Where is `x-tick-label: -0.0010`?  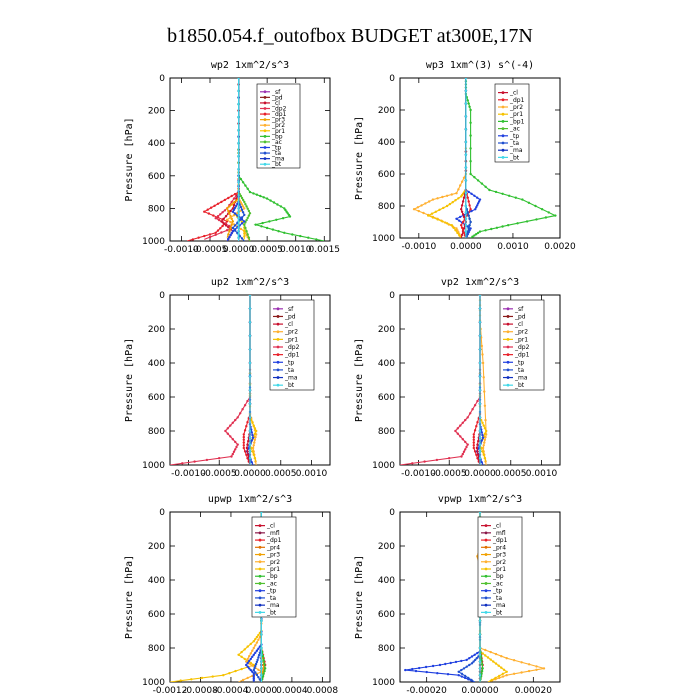 x-tick-label: -0.0010 is located at coordinates (418, 247).